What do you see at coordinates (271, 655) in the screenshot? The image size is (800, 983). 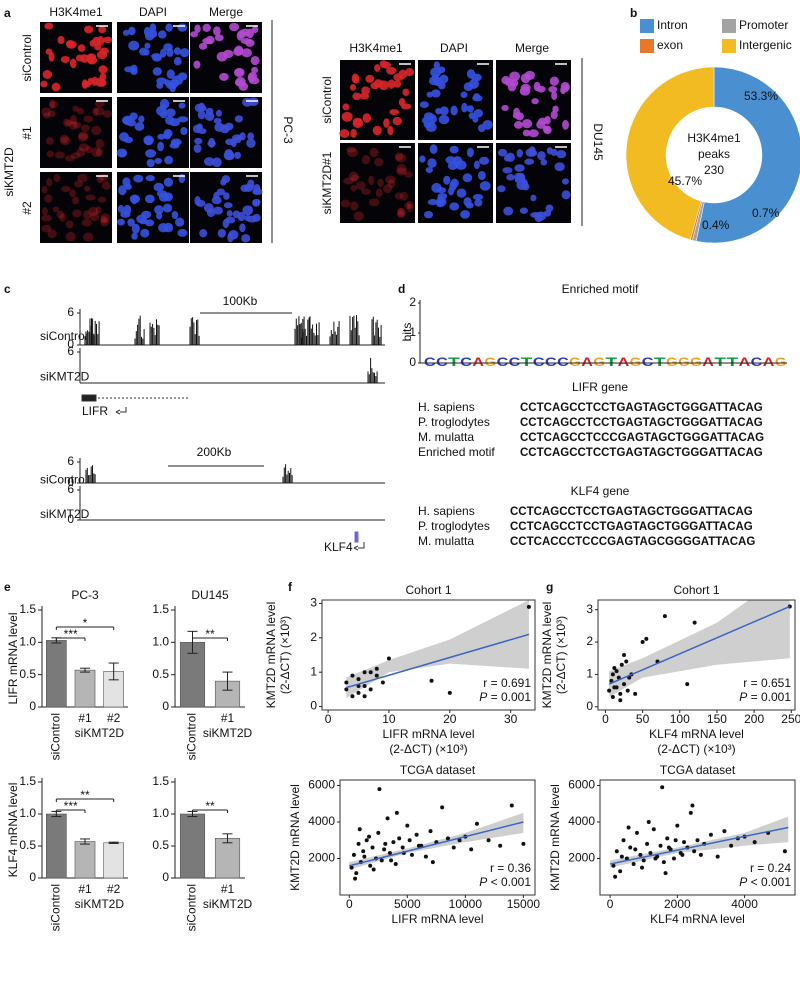 I see `y-axis-label: KMT2D mRNA level` at bounding box center [271, 655].